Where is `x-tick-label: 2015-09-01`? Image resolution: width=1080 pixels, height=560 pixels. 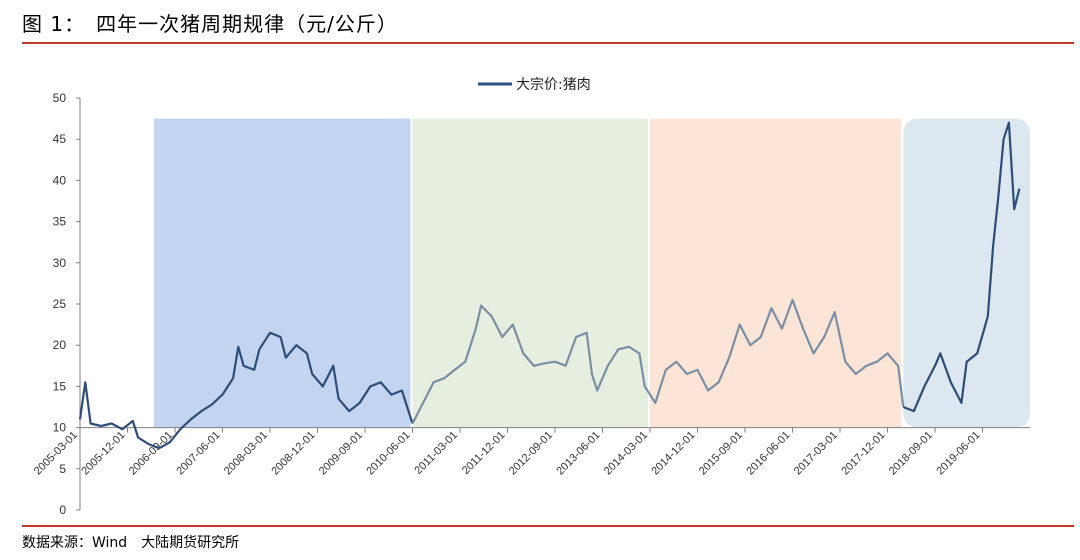 x-tick-label: 2015-09-01 is located at coordinates (721, 453).